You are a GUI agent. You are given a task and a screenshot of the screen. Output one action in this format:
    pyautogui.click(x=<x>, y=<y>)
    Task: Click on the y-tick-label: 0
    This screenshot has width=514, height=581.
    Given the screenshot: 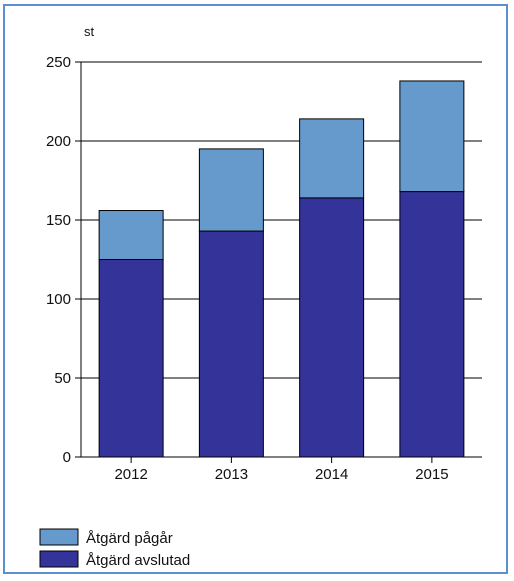 What is the action you would take?
    pyautogui.click(x=67, y=457)
    